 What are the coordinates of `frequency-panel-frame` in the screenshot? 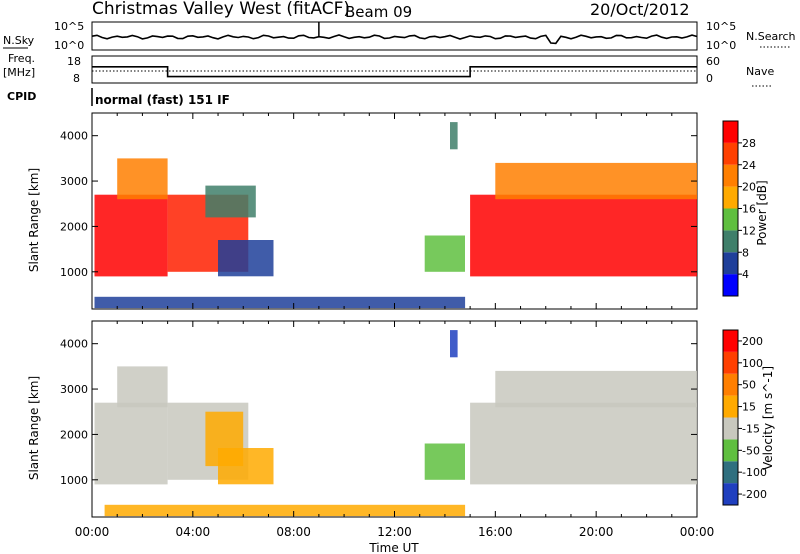 It's located at (394, 69).